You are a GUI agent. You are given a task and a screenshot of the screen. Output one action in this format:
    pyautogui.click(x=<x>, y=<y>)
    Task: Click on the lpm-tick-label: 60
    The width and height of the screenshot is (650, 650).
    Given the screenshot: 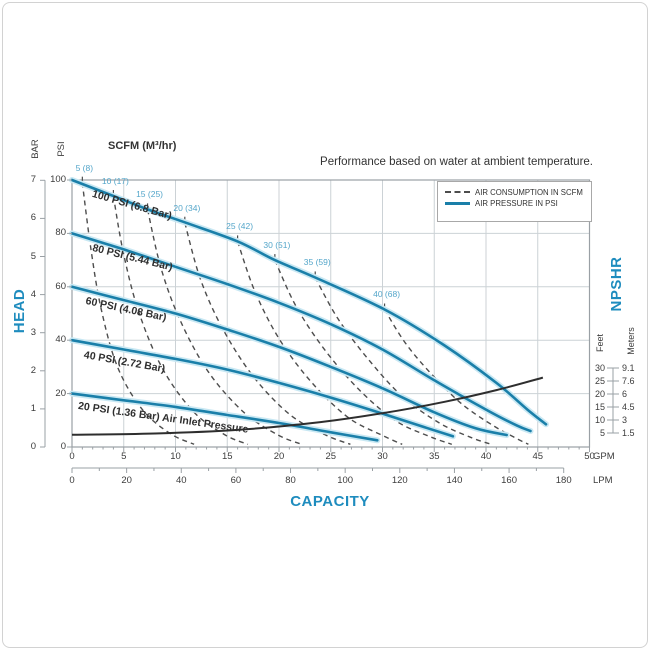 What is the action you would take?
    pyautogui.click(x=236, y=480)
    